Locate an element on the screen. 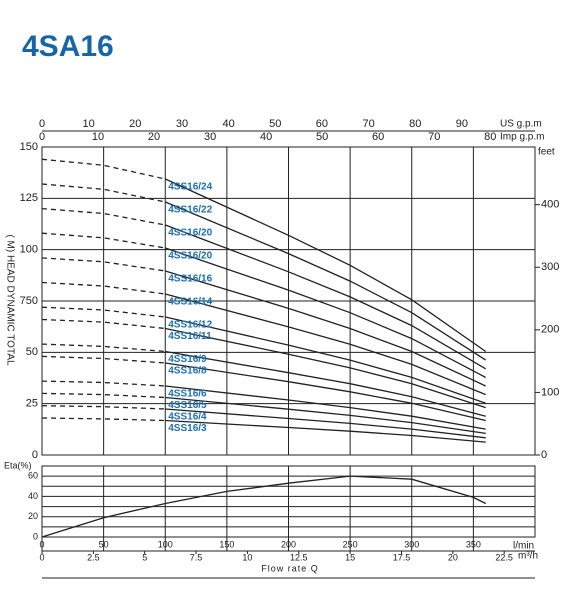  top-axis-label: US g.p.m is located at coordinates (521, 124).